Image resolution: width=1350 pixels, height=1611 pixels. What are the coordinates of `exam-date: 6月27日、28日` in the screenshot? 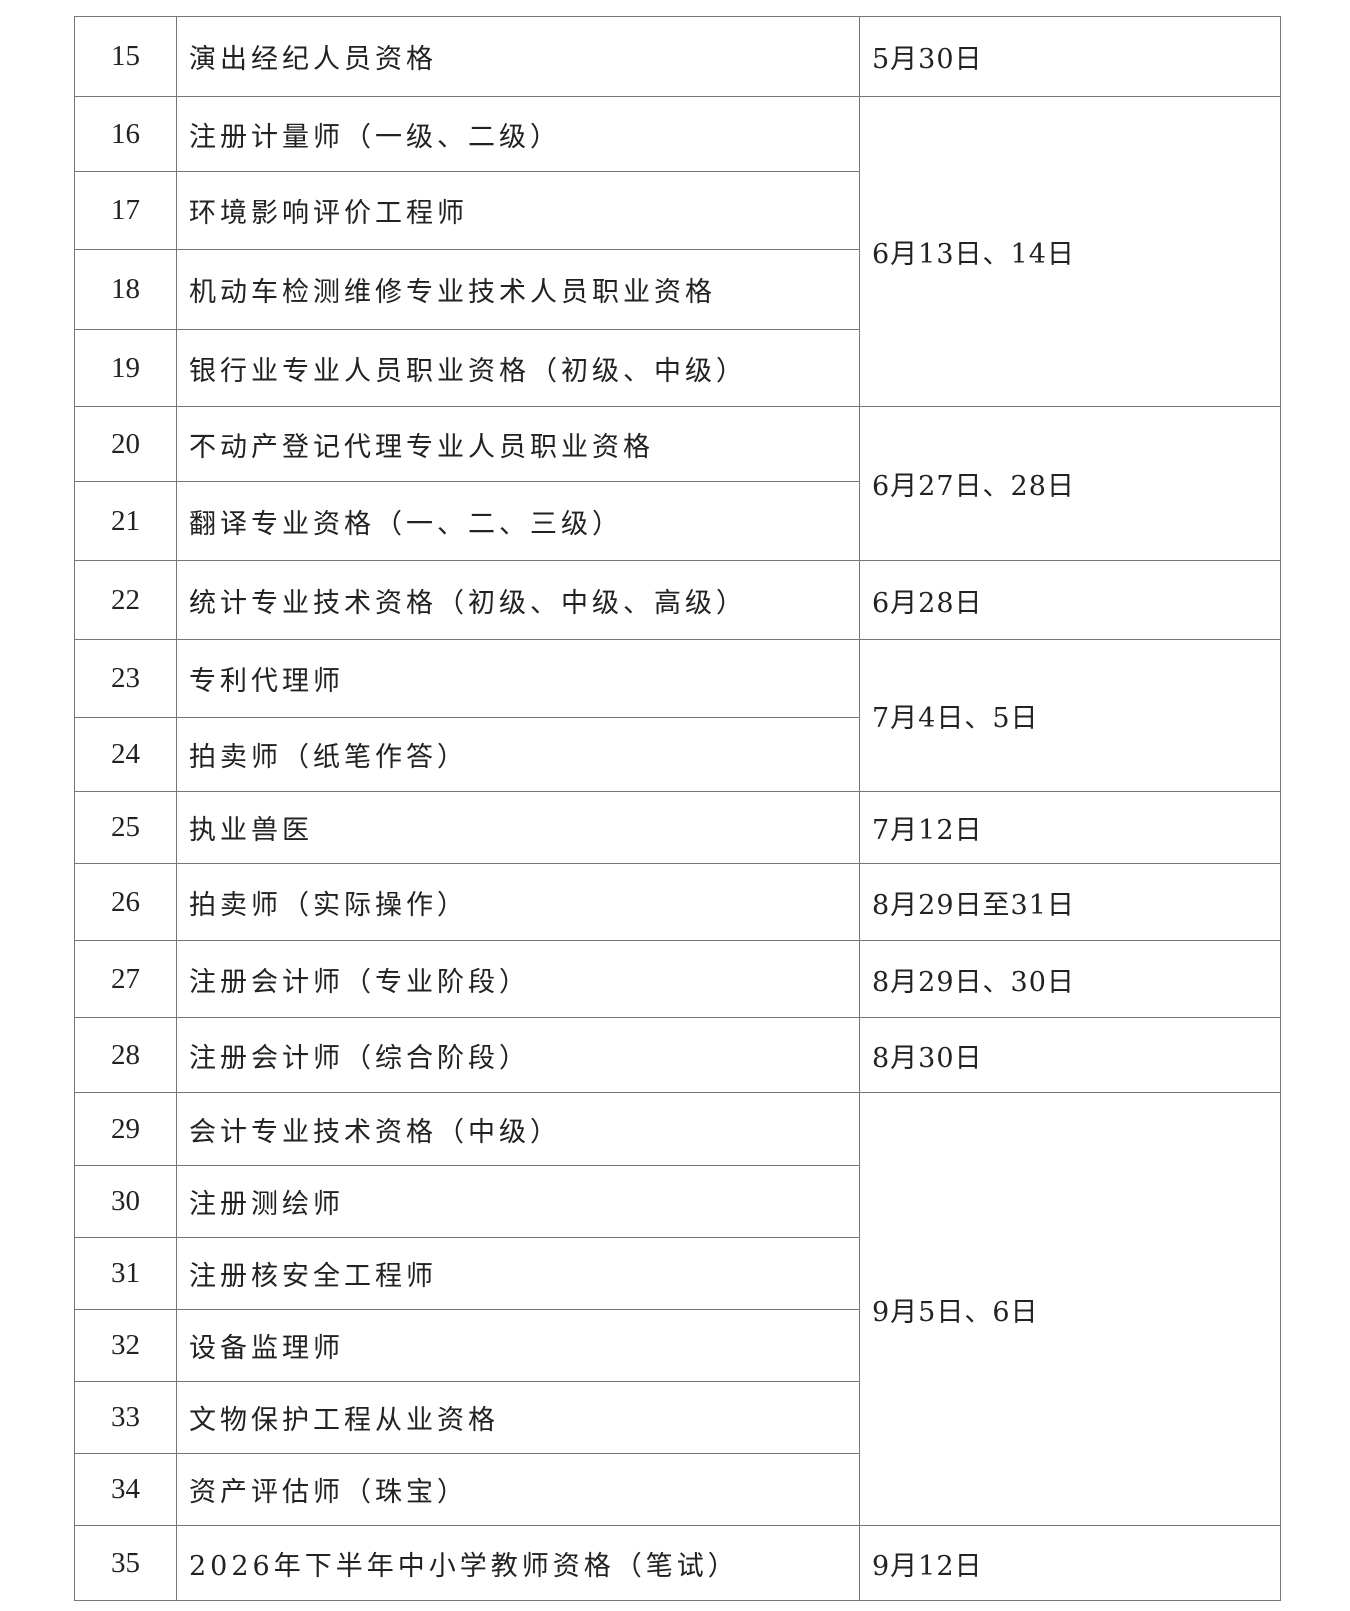 It's located at (1070, 483).